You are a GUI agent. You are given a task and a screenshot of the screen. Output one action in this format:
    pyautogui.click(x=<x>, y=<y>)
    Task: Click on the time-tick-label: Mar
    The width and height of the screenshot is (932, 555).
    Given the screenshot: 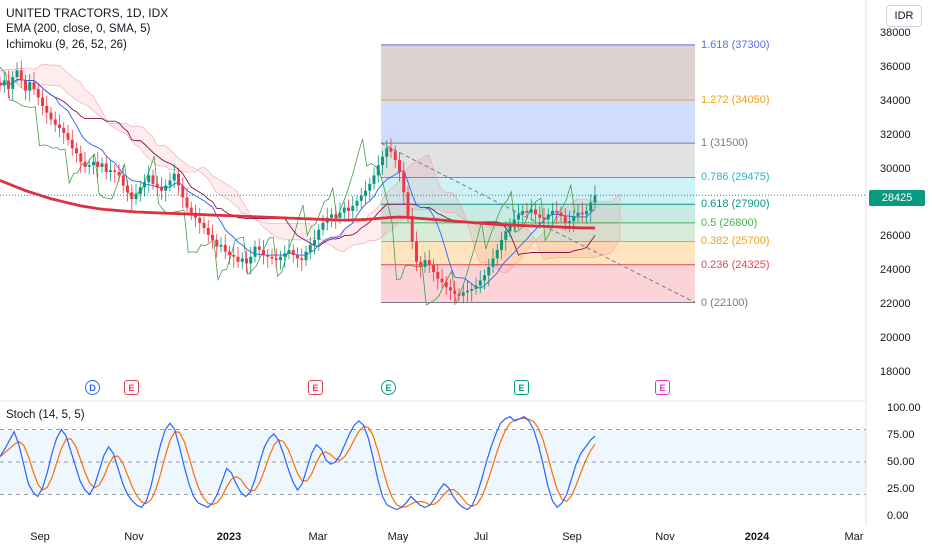 What is the action you would take?
    pyautogui.click(x=854, y=537)
    